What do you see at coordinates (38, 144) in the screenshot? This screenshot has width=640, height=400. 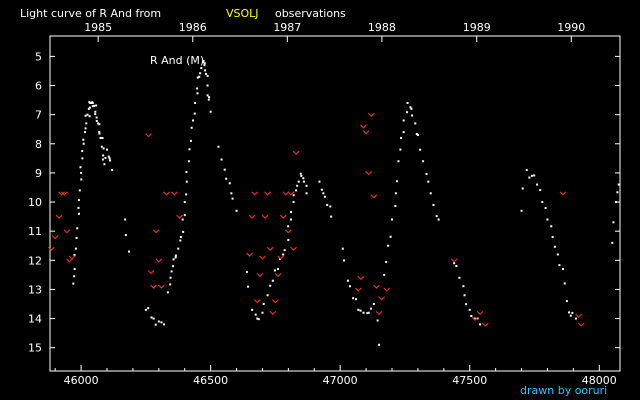 I see `y-tick-label: 8` at bounding box center [38, 144].